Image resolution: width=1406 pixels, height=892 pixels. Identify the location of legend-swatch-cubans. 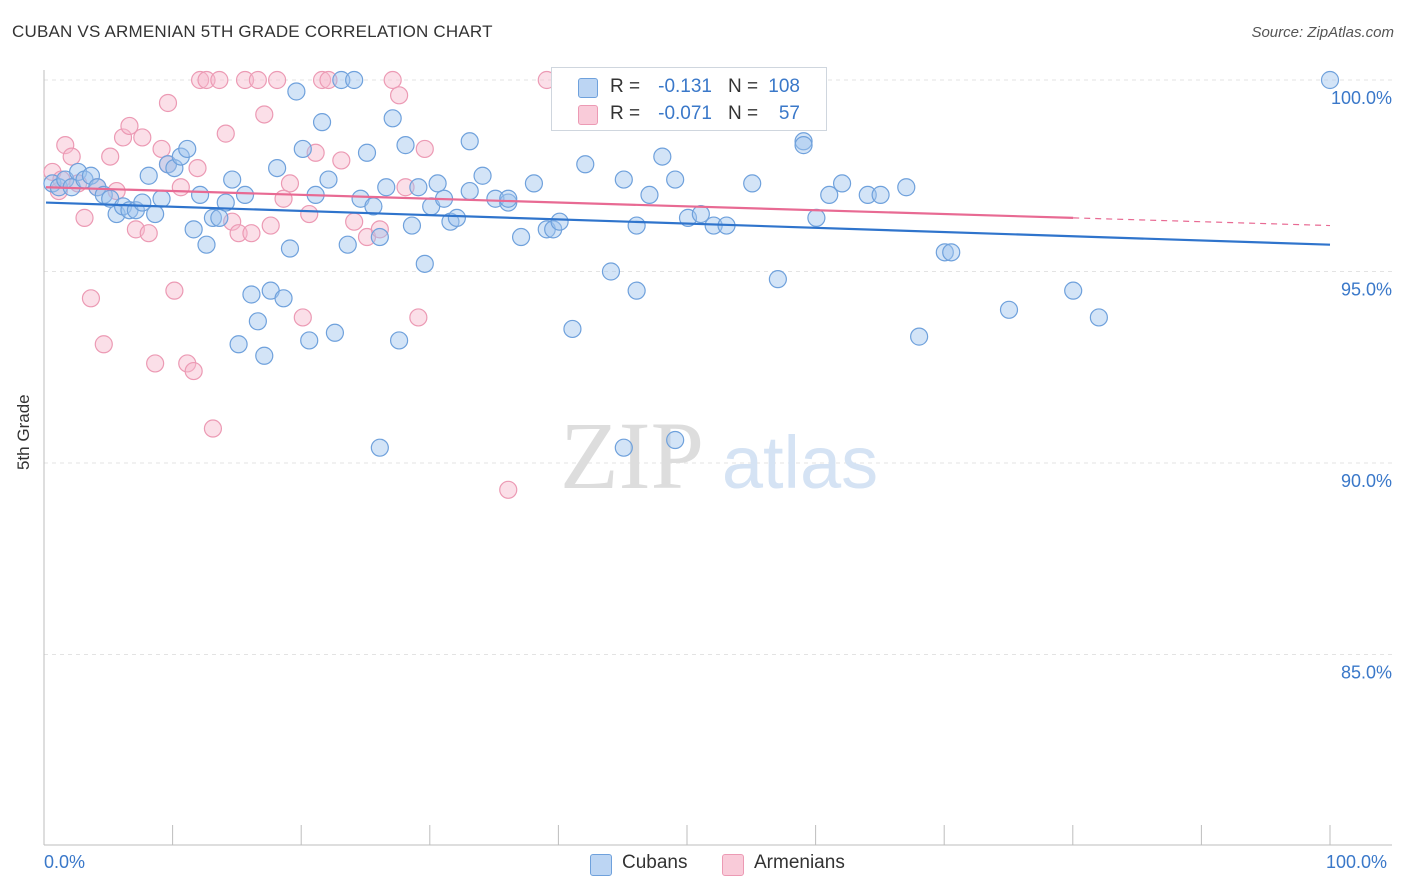
(588, 88).